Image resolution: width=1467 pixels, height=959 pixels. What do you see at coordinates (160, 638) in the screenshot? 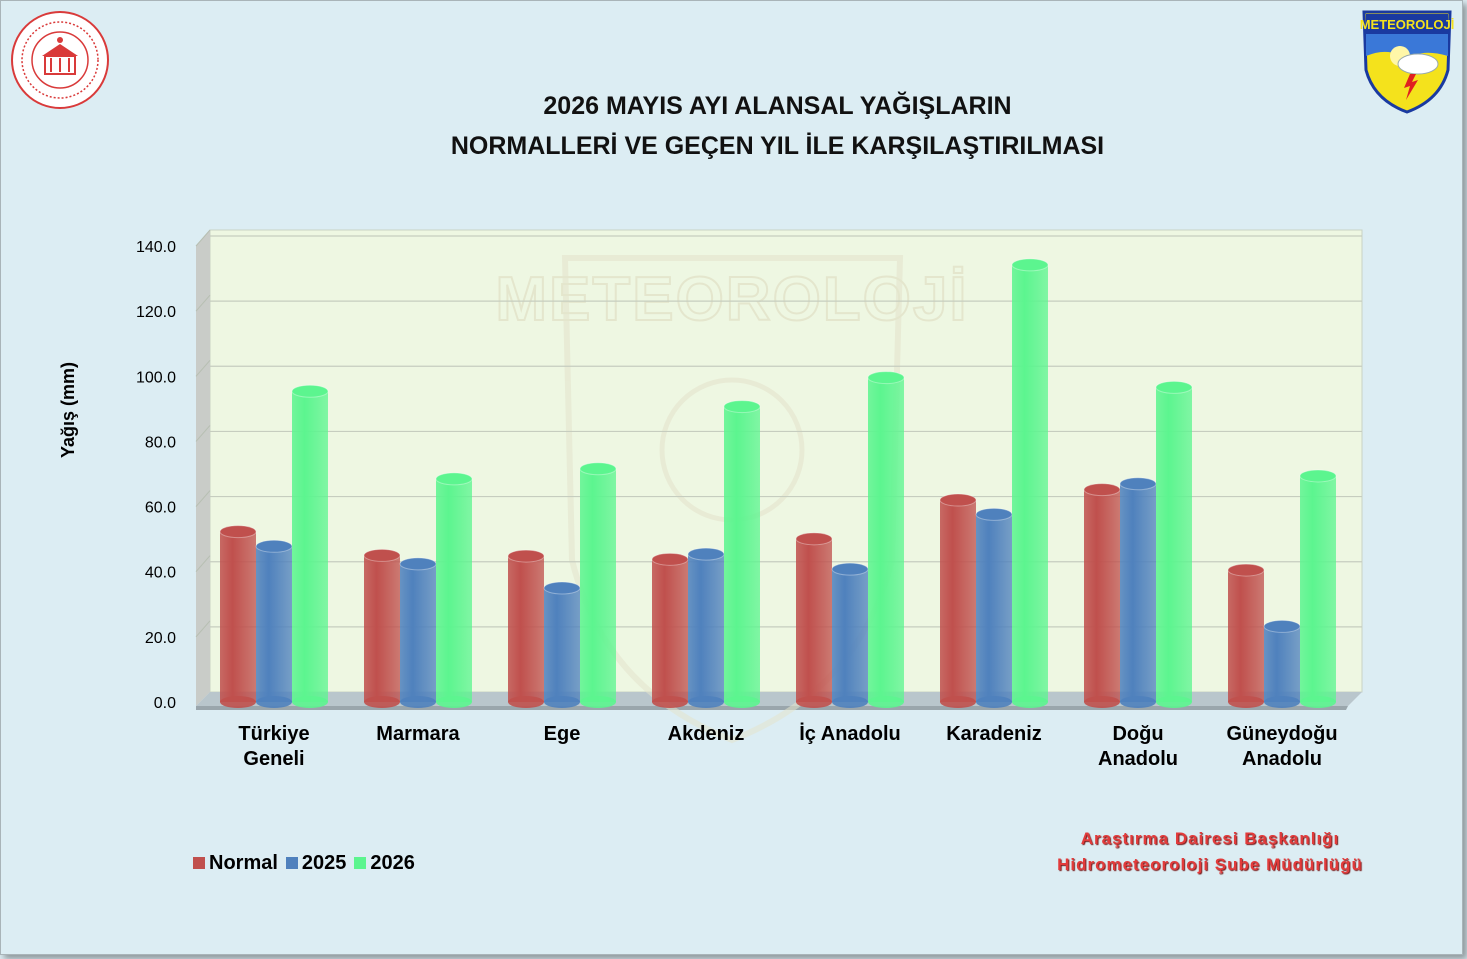
I see `y-tick-label: 20.0` at bounding box center [160, 638].